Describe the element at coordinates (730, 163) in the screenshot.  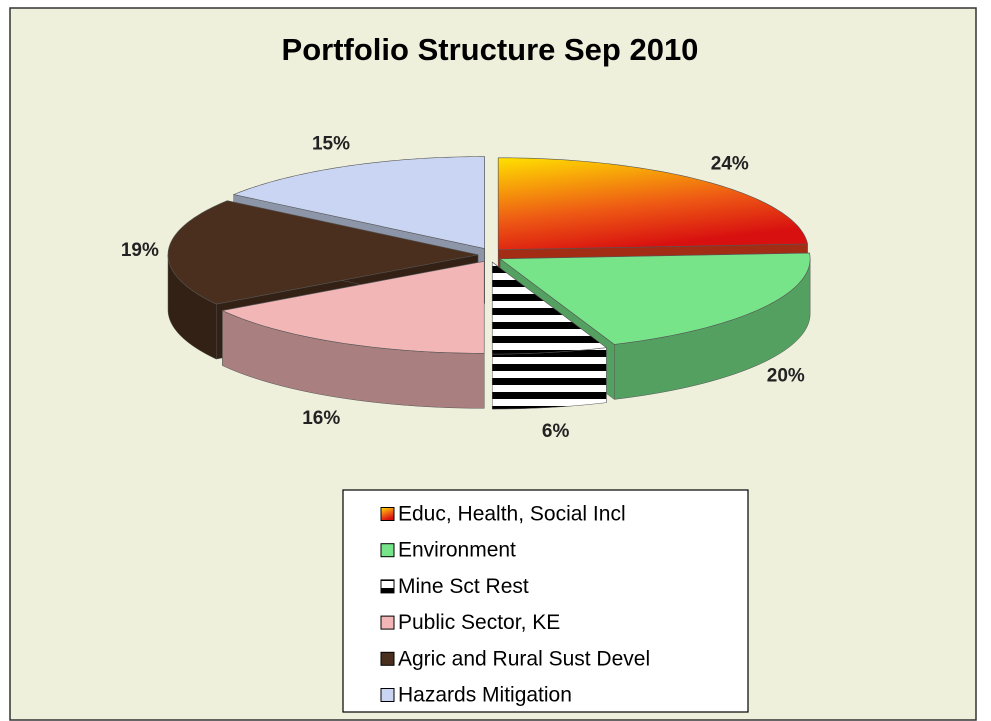
I see `data-label: 24%` at that location.